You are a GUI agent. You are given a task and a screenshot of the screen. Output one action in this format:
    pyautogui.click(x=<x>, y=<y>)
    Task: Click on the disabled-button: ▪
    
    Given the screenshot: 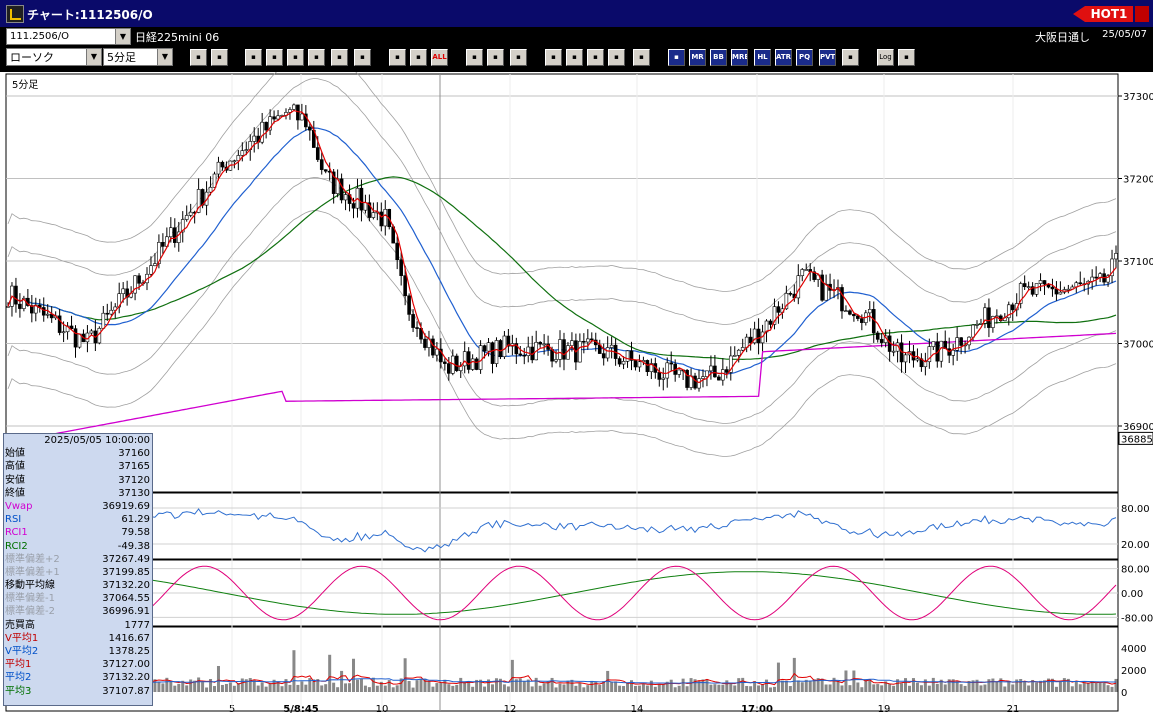 What is the action you would take?
    pyautogui.click(x=641, y=57)
    